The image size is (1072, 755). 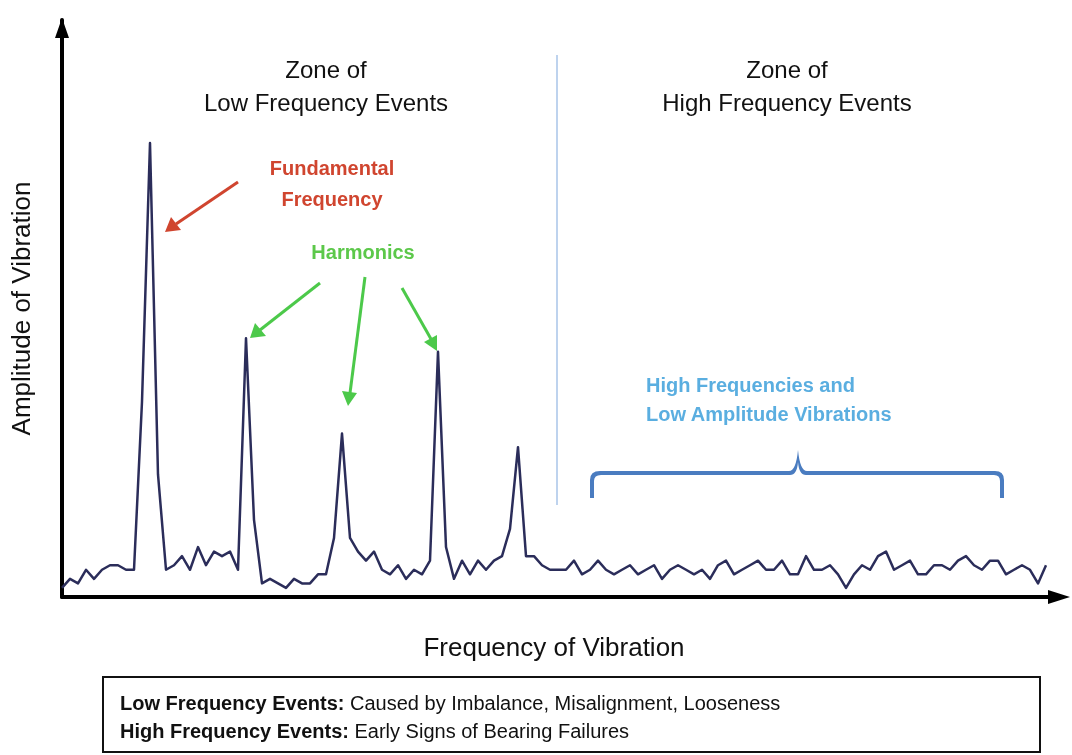 I want to click on x-axis-title: Frequency of Vibration, so click(x=554, y=647).